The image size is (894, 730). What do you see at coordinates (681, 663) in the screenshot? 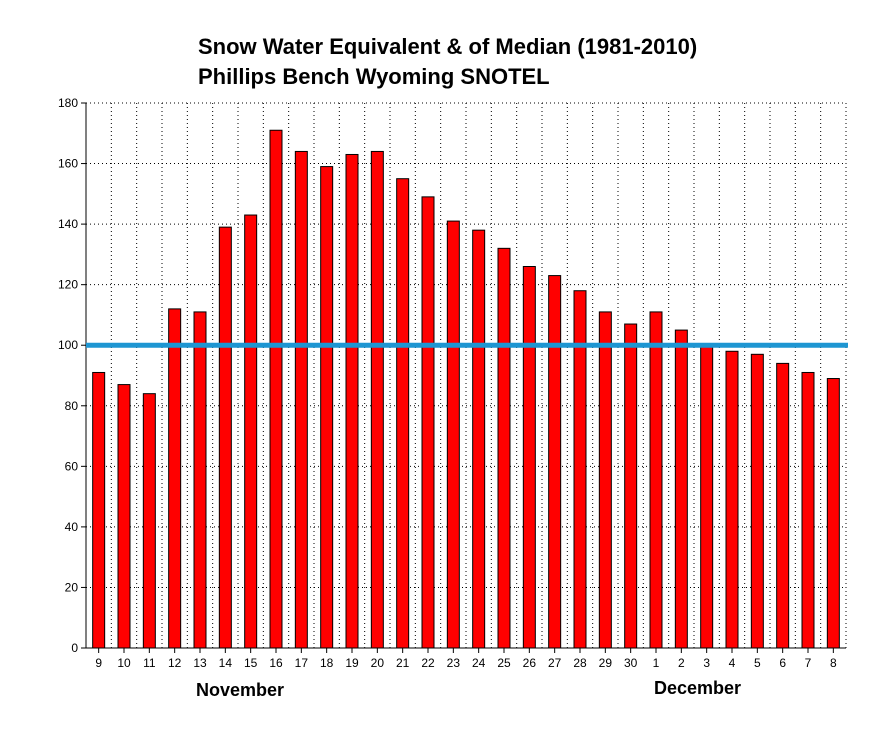
I see `x-tick-label: 2` at bounding box center [681, 663].